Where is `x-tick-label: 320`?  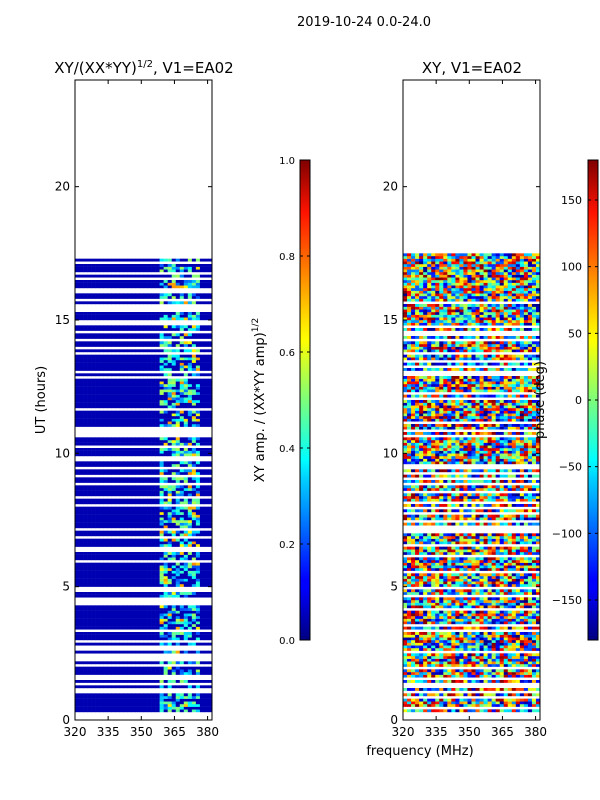 x-tick-label: 320 is located at coordinates (75, 732).